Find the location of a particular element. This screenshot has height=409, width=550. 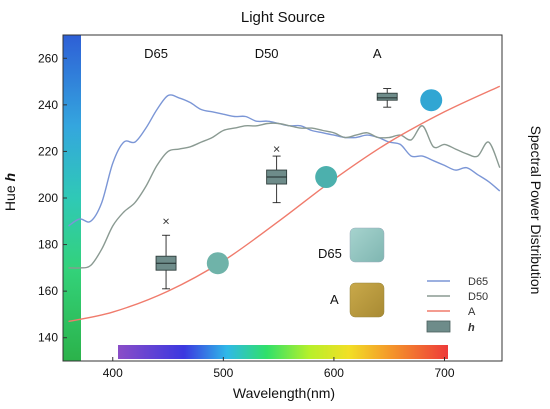

wavelength-spectrum-bar is located at coordinates (283, 352).